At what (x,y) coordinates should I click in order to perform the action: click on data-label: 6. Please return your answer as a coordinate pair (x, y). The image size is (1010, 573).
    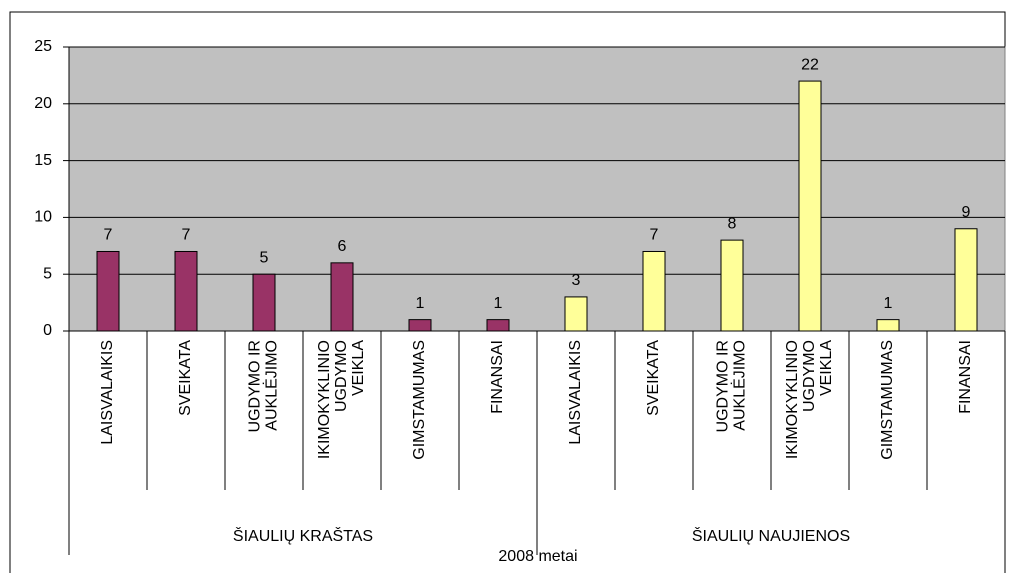
    Looking at the image, I should click on (342, 246).